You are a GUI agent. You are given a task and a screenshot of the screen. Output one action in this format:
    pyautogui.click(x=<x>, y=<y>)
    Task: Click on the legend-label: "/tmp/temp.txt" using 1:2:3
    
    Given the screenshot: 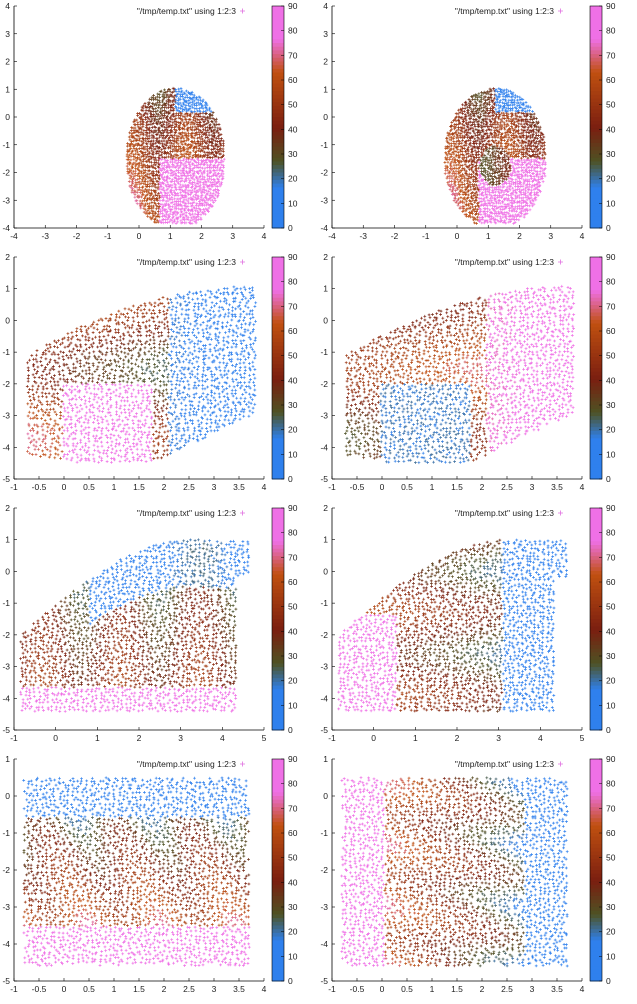 What is the action you would take?
    pyautogui.click(x=186, y=11)
    